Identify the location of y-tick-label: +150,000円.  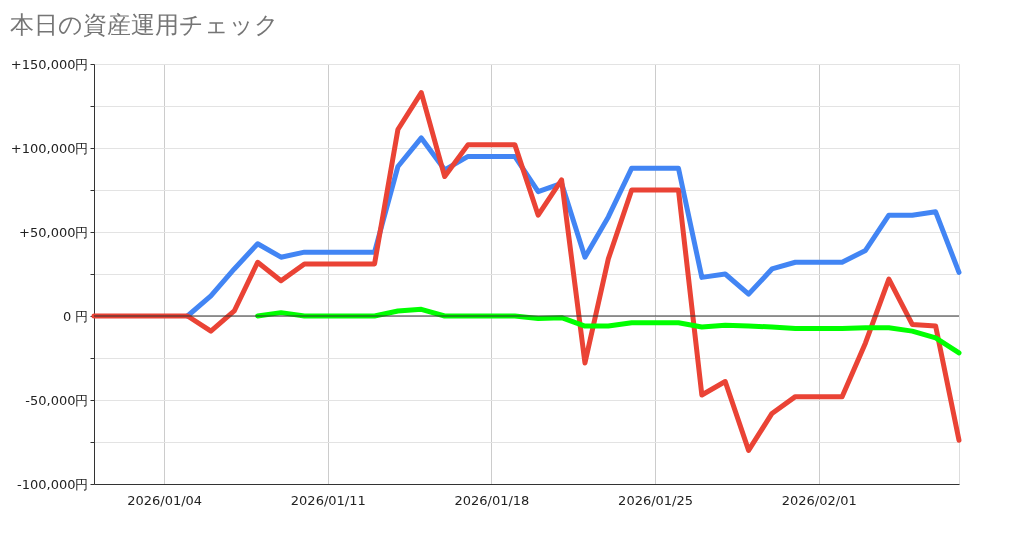
(49, 64).